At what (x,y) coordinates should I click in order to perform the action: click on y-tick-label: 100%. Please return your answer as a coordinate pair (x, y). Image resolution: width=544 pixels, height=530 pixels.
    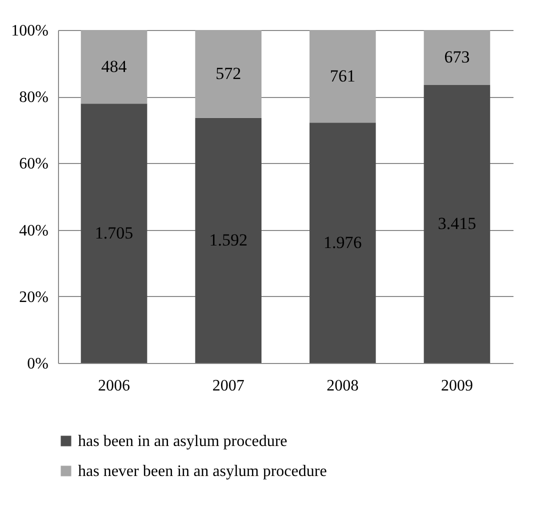
    Looking at the image, I should click on (29, 31).